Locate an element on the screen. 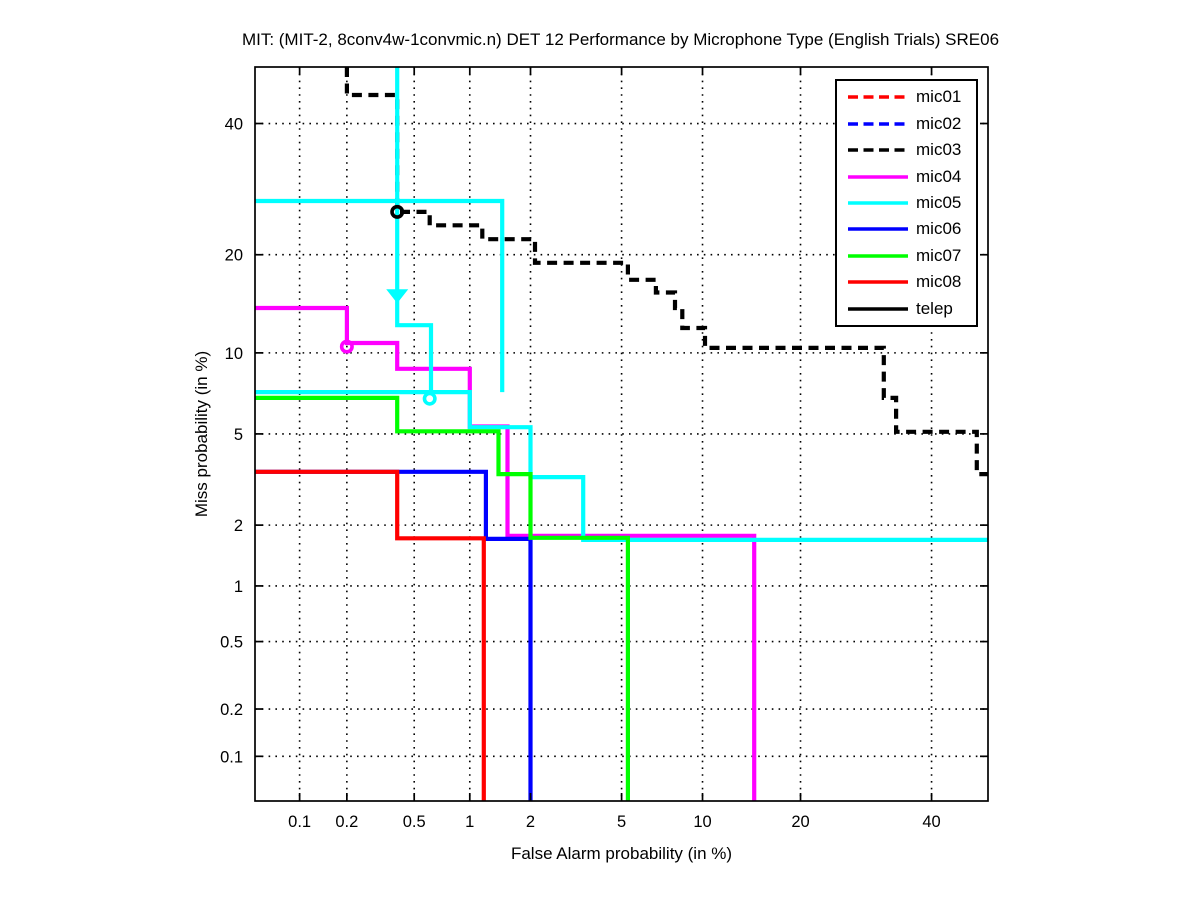 The width and height of the screenshot is (1201, 900). legend-line-sample-mic01 is located at coordinates (878, 97).